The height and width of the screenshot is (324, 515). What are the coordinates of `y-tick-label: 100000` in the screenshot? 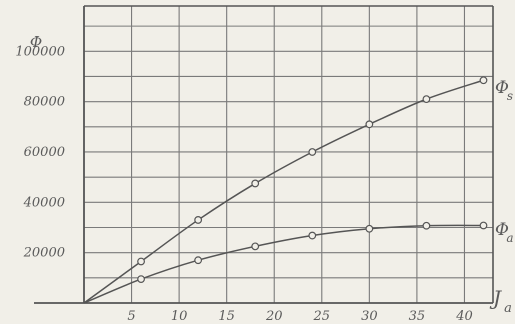 It's located at (40, 51).